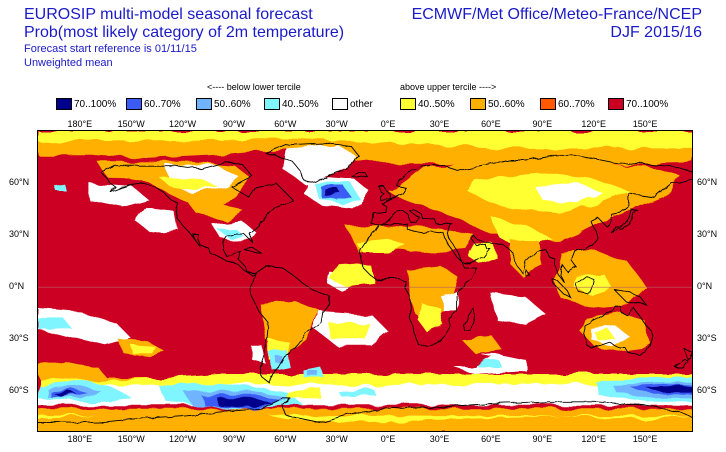 Image resolution: width=726 pixels, height=452 pixels. What do you see at coordinates (707, 338) in the screenshot?
I see `lat-label-right: 30°S` at bounding box center [707, 338].